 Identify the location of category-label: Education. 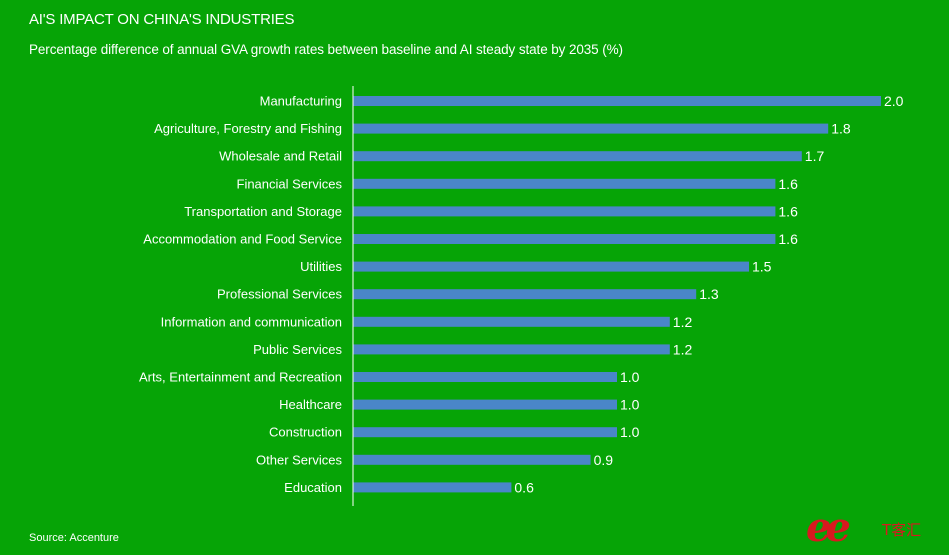
(313, 487).